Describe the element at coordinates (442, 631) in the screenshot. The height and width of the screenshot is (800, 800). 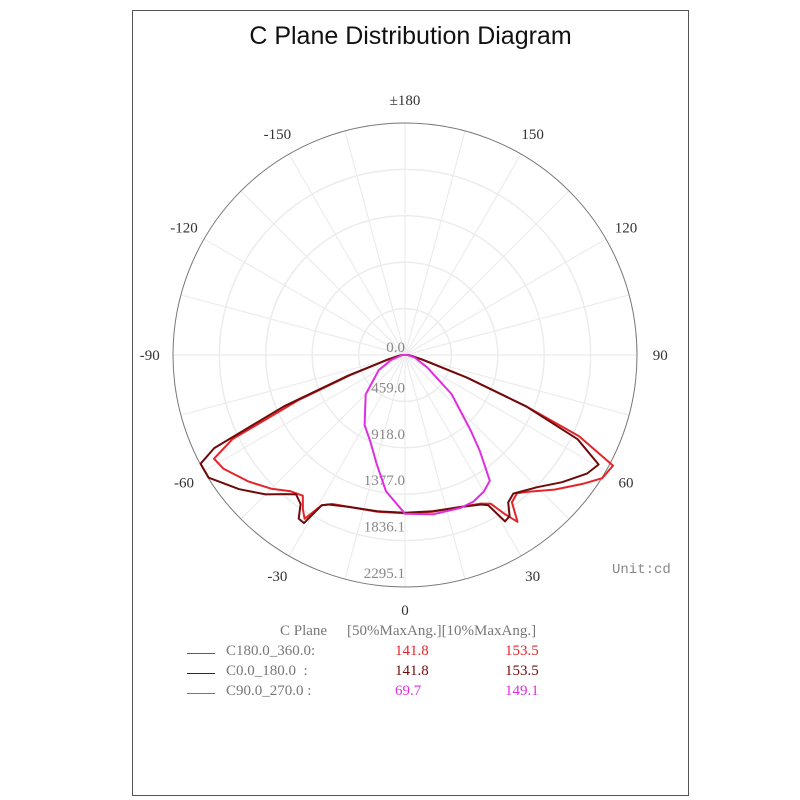
I see `legend-header-cols: [50%MaxAng.][10%MaxAng.]` at that location.